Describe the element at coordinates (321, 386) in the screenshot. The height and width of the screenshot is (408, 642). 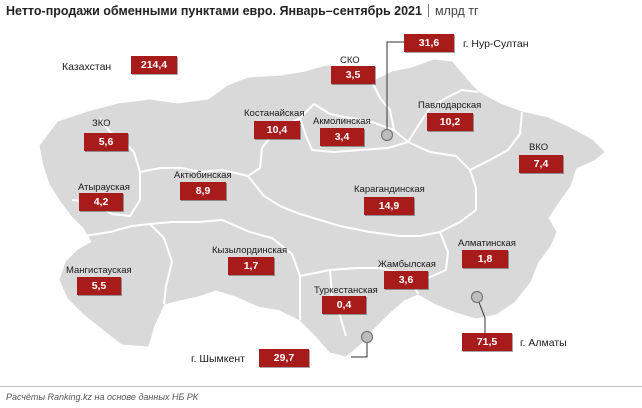
I see `footer-divider` at that location.